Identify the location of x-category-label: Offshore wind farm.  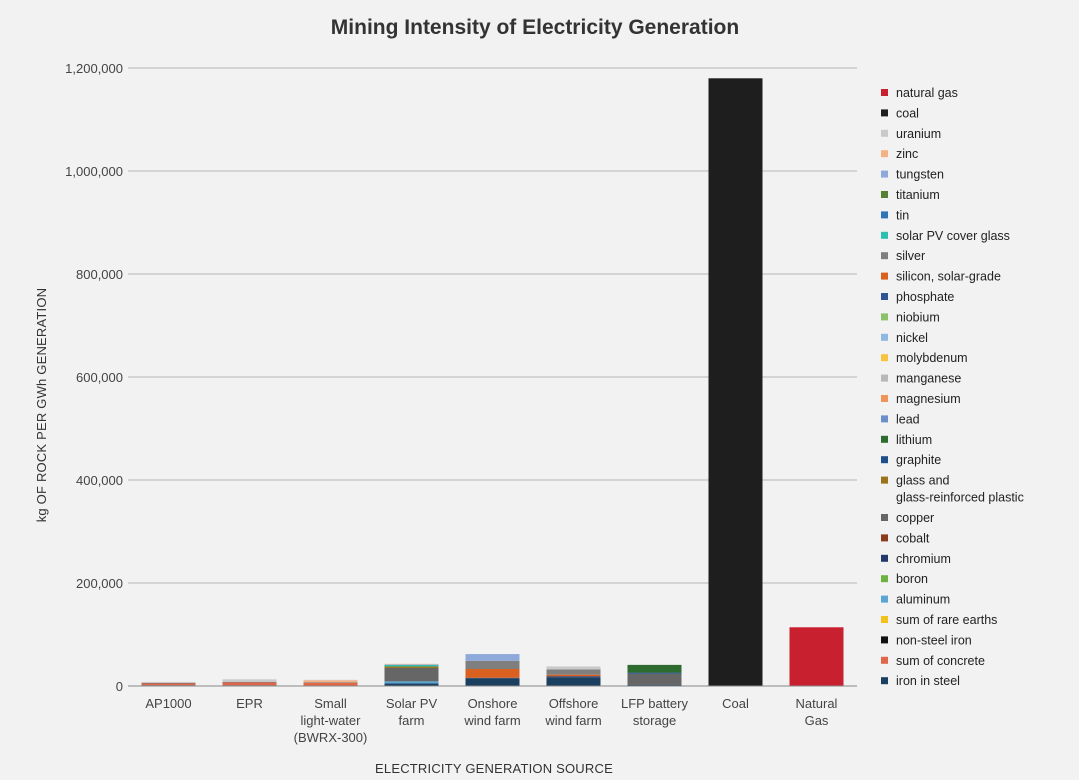
(572, 712).